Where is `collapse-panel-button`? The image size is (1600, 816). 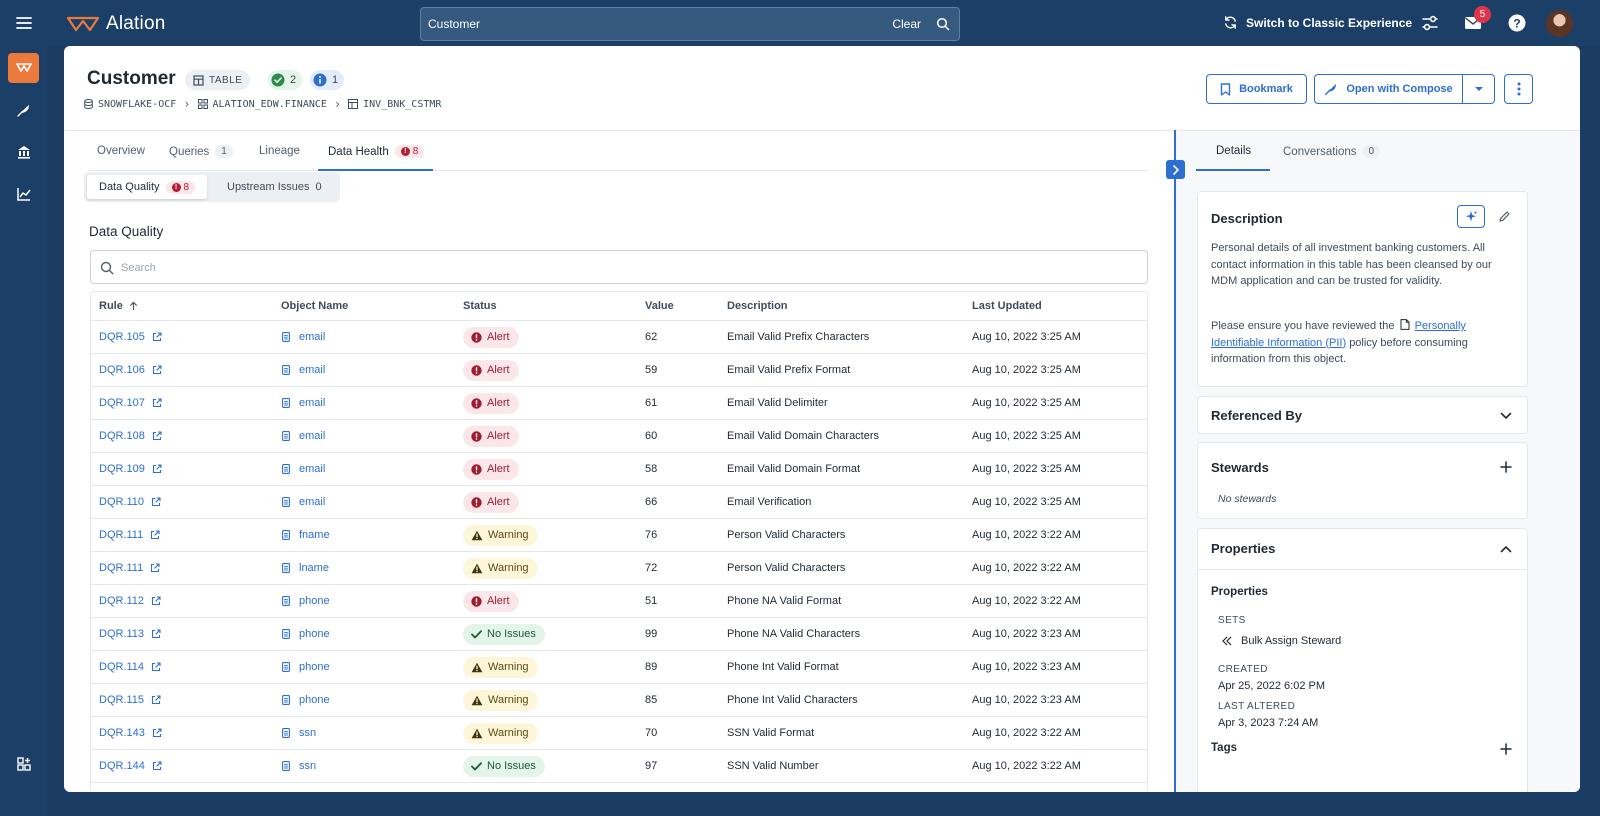
collapse-panel-button is located at coordinates (1175, 169).